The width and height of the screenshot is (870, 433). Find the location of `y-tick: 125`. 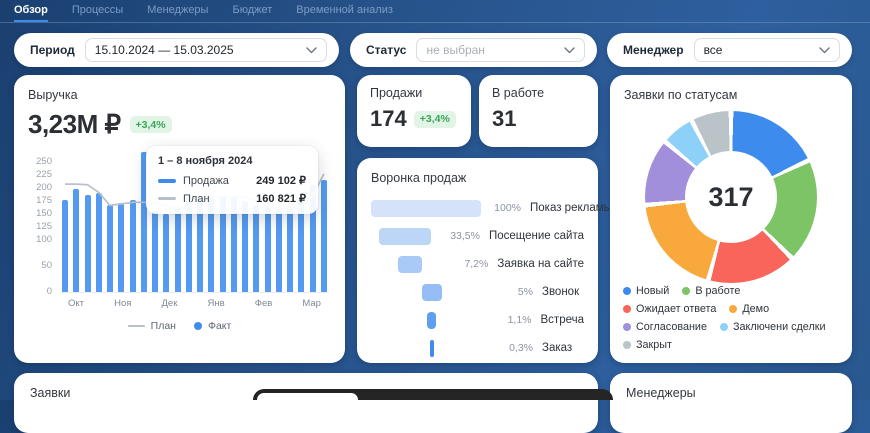

y-tick: 125 is located at coordinates (44, 227).